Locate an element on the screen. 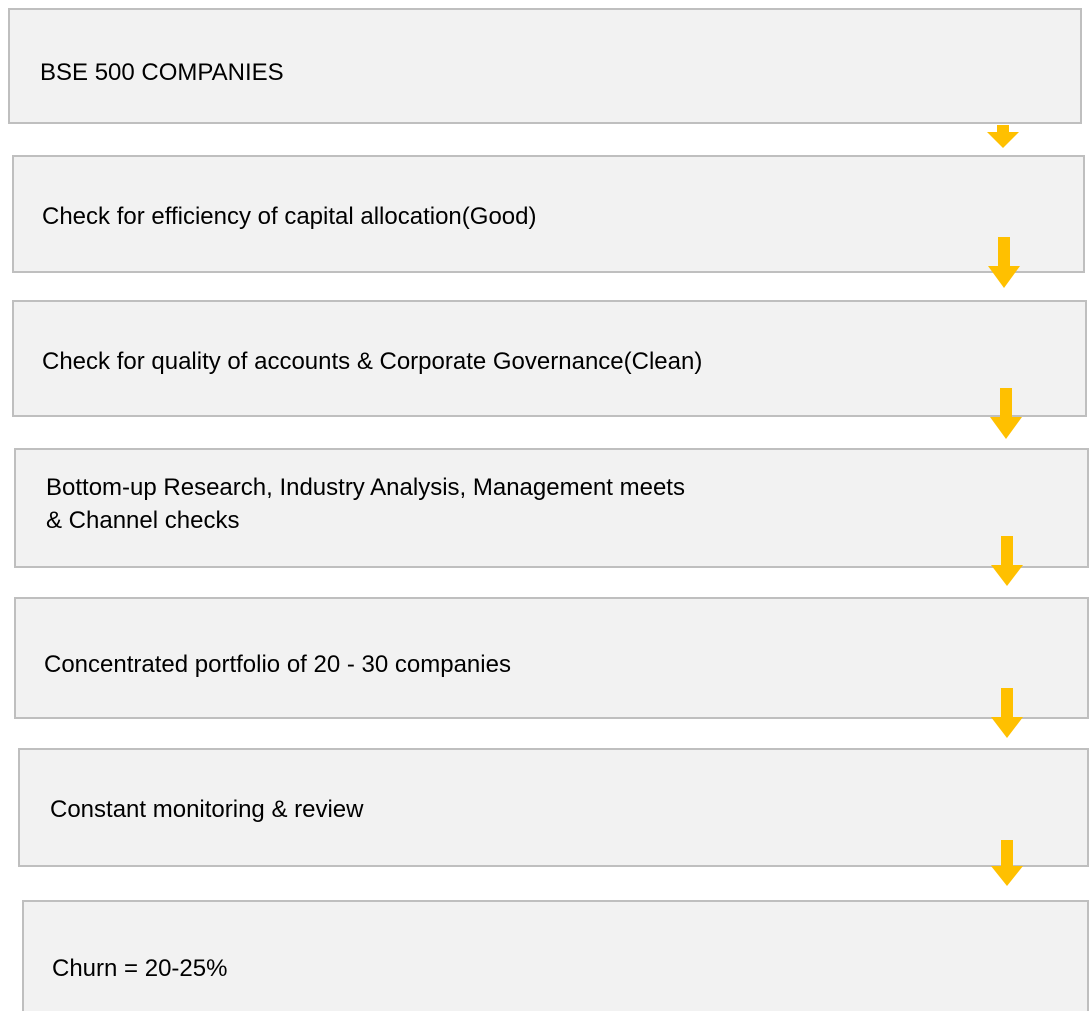 The image size is (1089, 1011). step-text: Constant monitoring & review is located at coordinates (207, 809).